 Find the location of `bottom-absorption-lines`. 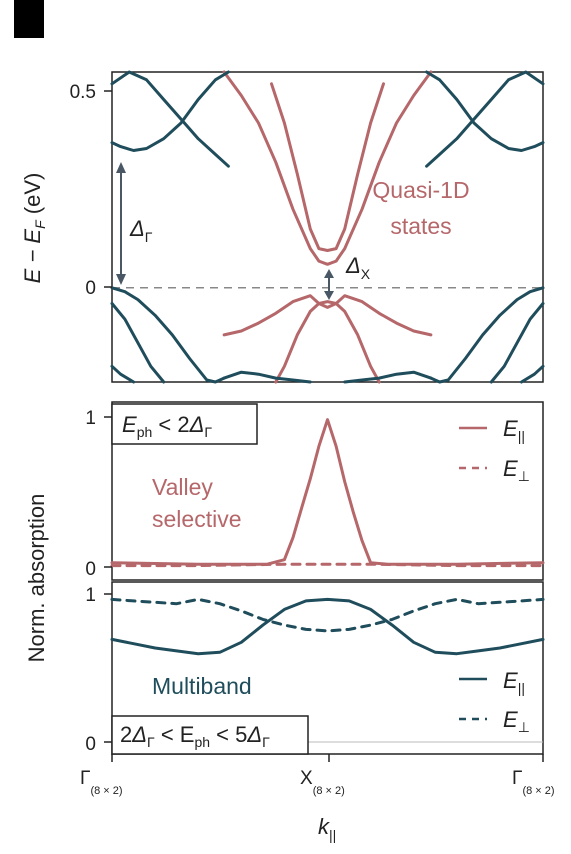

bottom-absorption-lines is located at coordinates (327, 626).